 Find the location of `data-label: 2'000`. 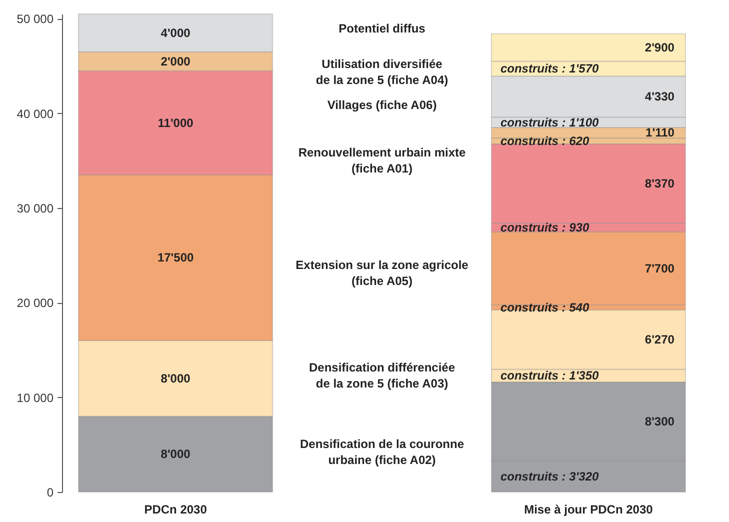

data-label: 2'000 is located at coordinates (175, 61).